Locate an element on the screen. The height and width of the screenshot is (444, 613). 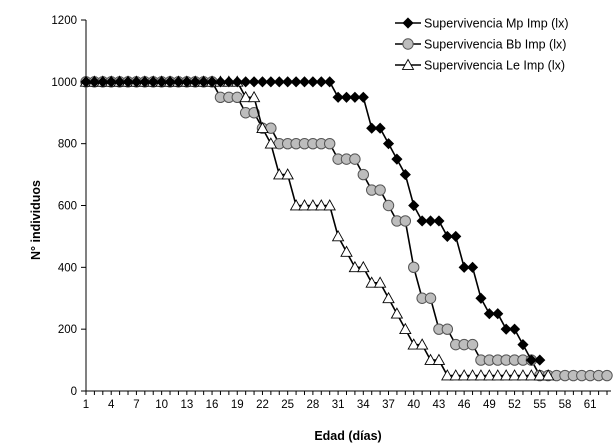
x-tick-label: 40 is located at coordinates (413, 405).